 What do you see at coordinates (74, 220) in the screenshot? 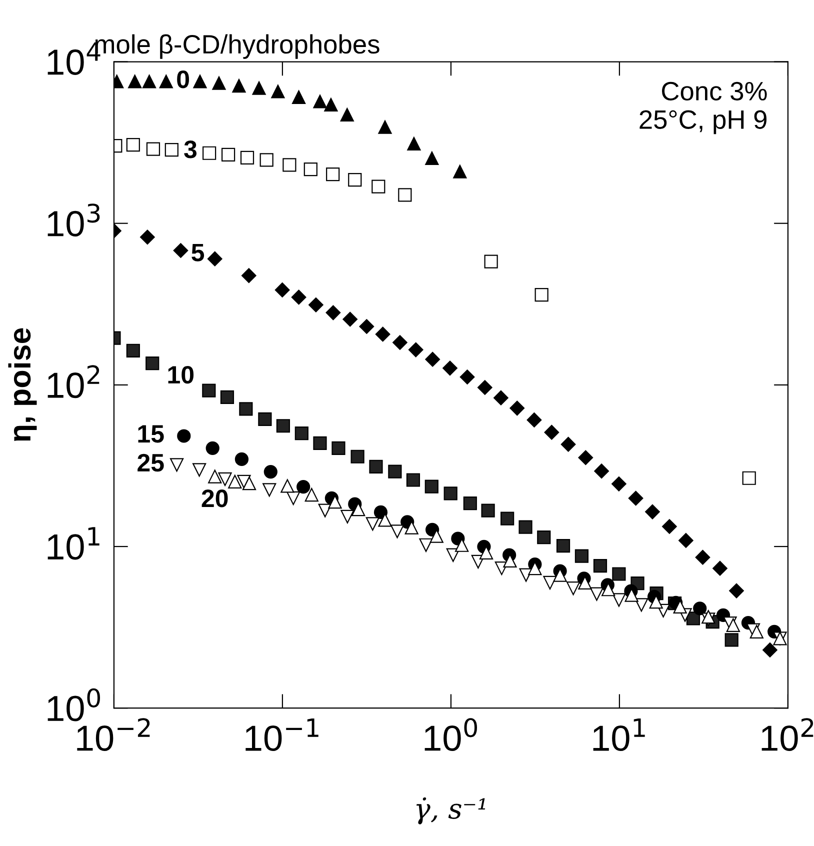
I see `y-tick-label: 10$^{3}$` at bounding box center [74, 220].